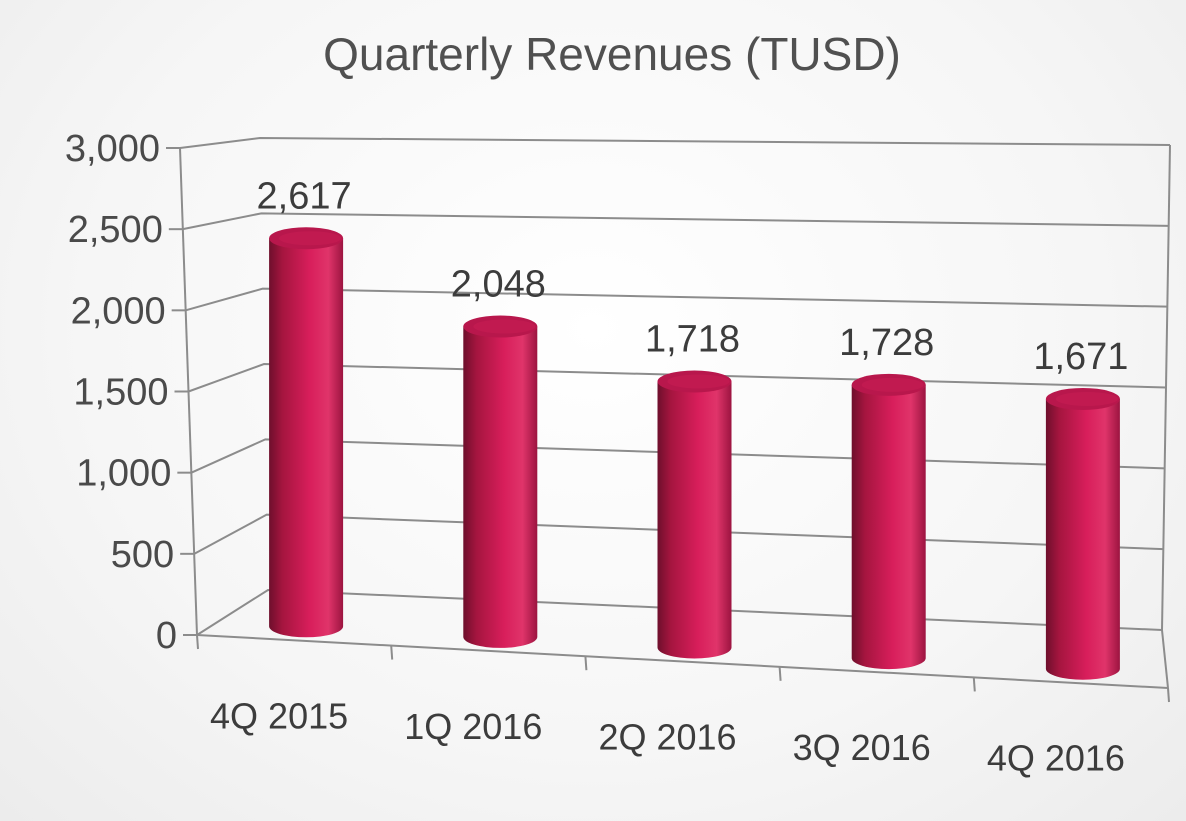 The width and height of the screenshot is (1186, 821). Describe the element at coordinates (142, 555) in the screenshot. I see `y-tick-label: 500` at that location.